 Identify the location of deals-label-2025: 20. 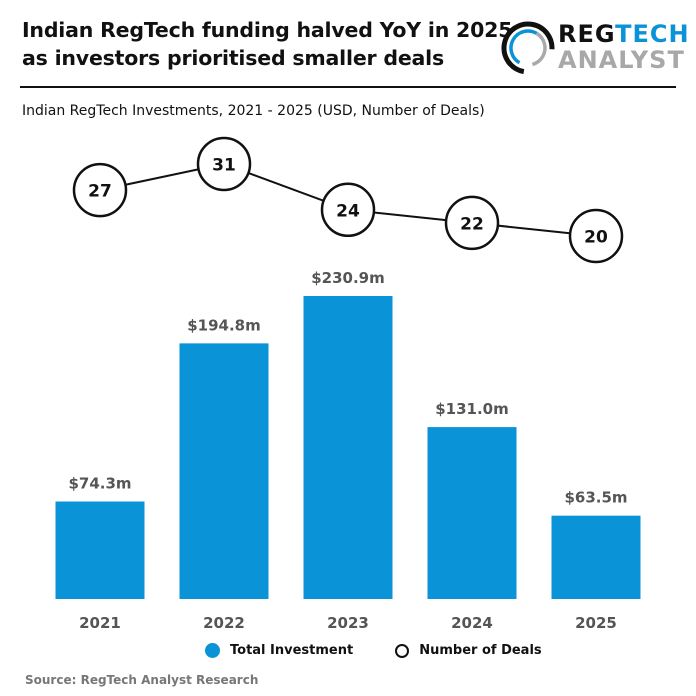
(596, 238).